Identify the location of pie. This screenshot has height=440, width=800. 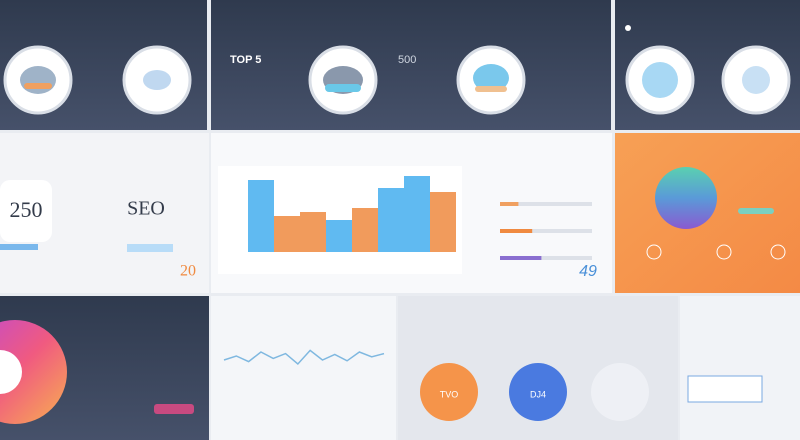
(686, 198).